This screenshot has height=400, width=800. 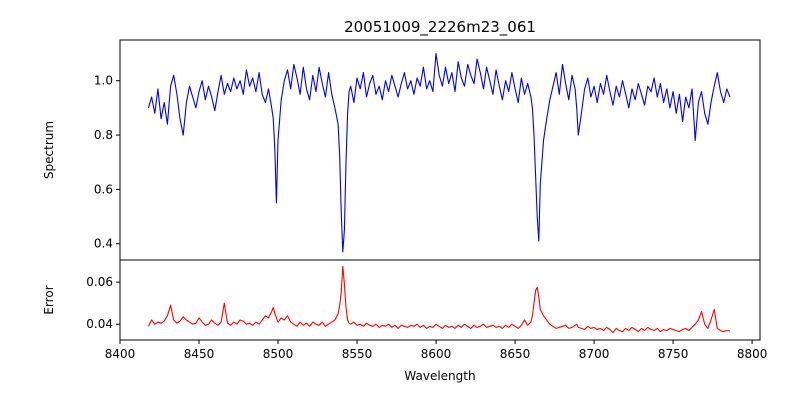 What do you see at coordinates (49, 299) in the screenshot?
I see `error-y-axis-label: Error` at bounding box center [49, 299].